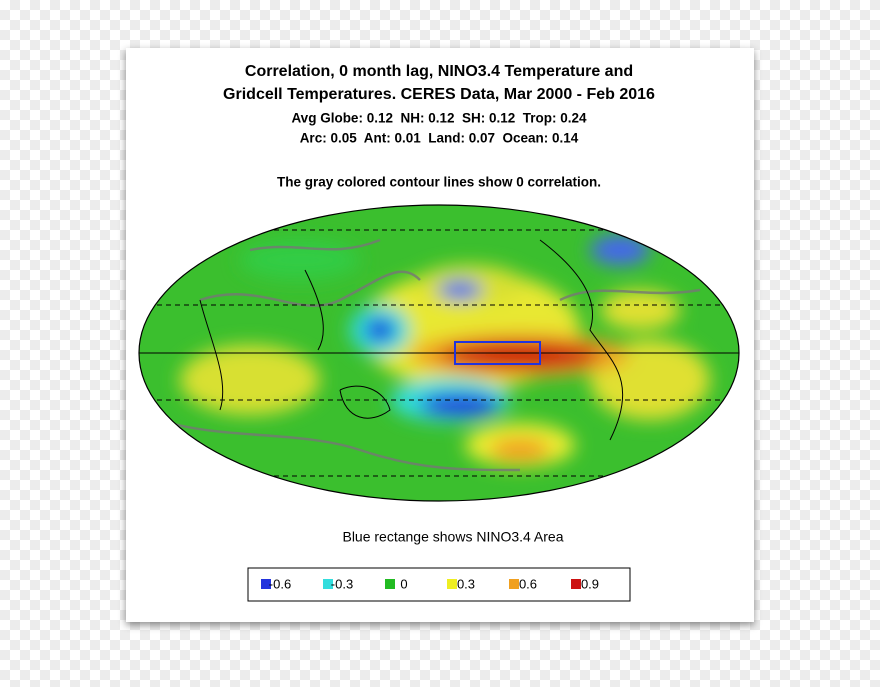 This screenshot has height=687, width=880. Describe the element at coordinates (403, 583) in the screenshot. I see `legend-label: 0` at that location.